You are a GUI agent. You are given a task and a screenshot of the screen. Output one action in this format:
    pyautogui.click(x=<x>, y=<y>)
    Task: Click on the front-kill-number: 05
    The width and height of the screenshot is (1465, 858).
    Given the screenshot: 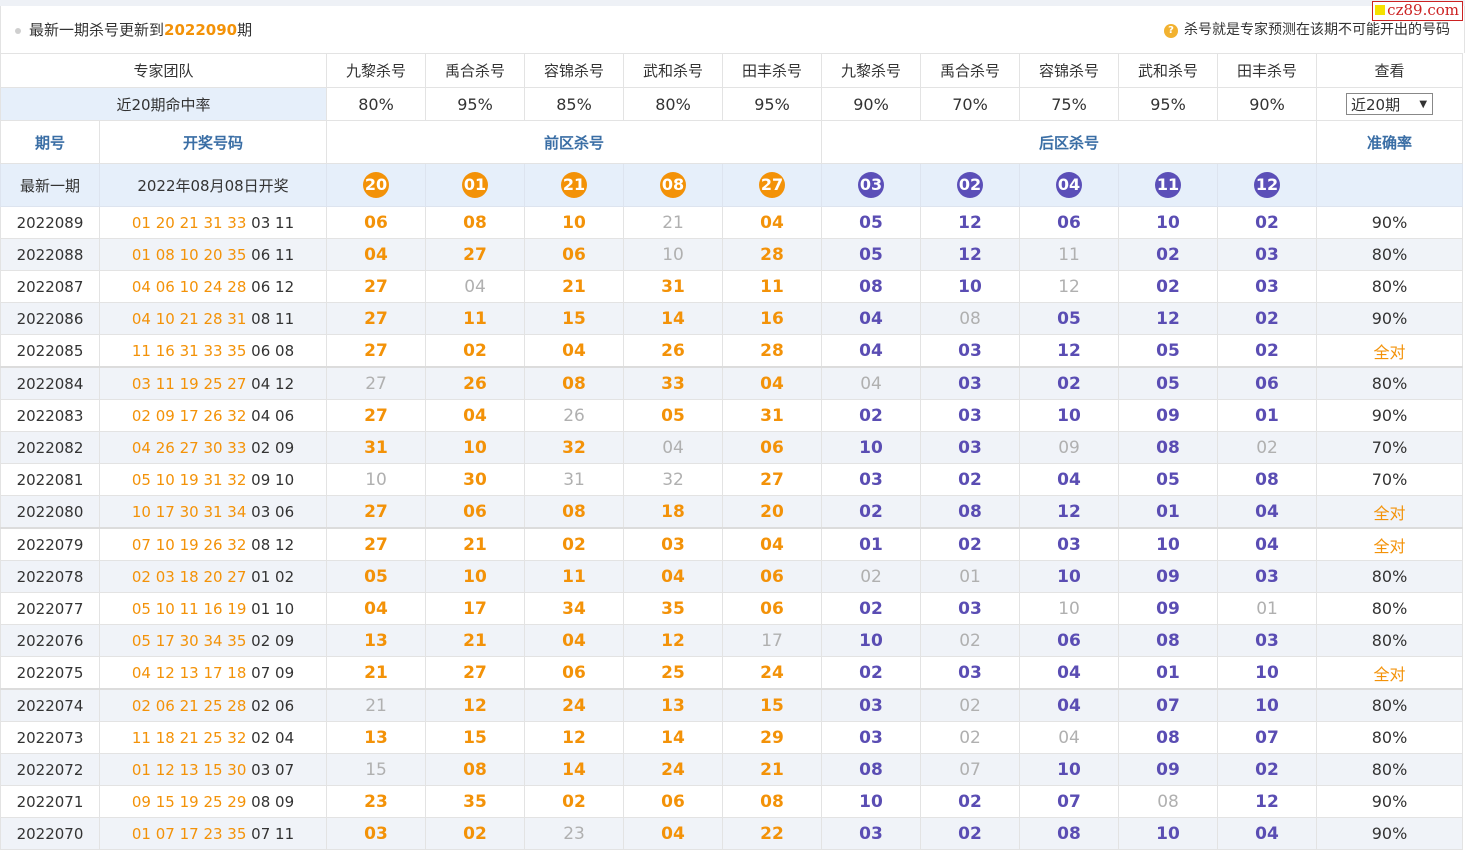 What is the action you would take?
    pyautogui.click(x=673, y=415)
    